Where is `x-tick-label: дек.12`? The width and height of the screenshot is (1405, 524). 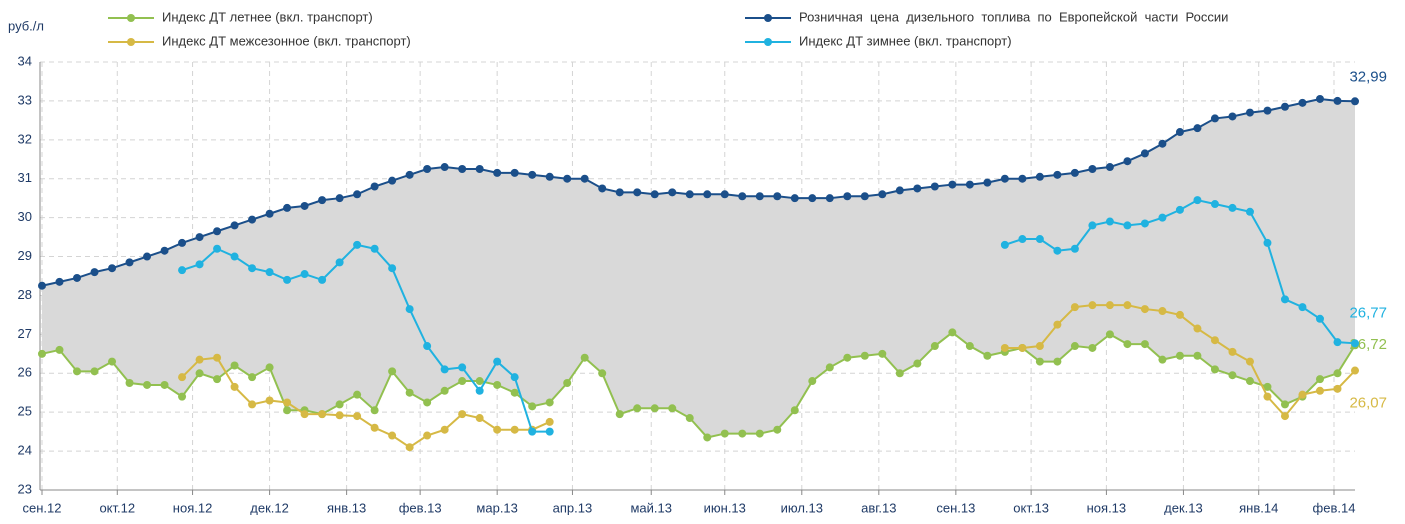 x-tick-label: дек.12 is located at coordinates (269, 507).